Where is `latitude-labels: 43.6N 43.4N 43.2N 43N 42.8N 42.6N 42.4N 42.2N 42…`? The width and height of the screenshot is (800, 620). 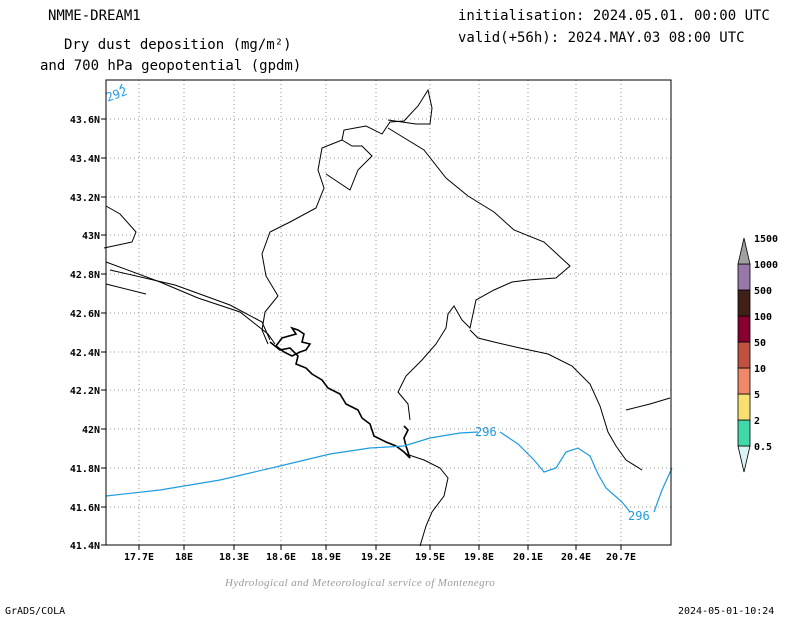
latitude-labels: 43.6N 43.4N 43.2N 43N 42.8N 42.6N 42.4N 42.2N 42… is located at coordinates (88, 333).